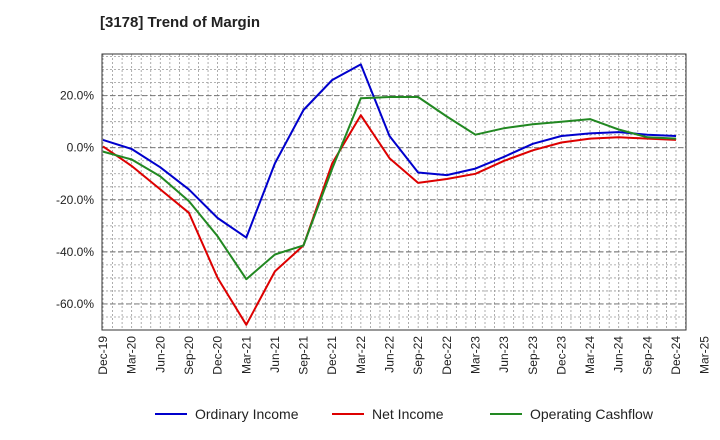  What do you see at coordinates (246, 355) in the screenshot?
I see `x-tick-label: Mar-21` at bounding box center [246, 355].